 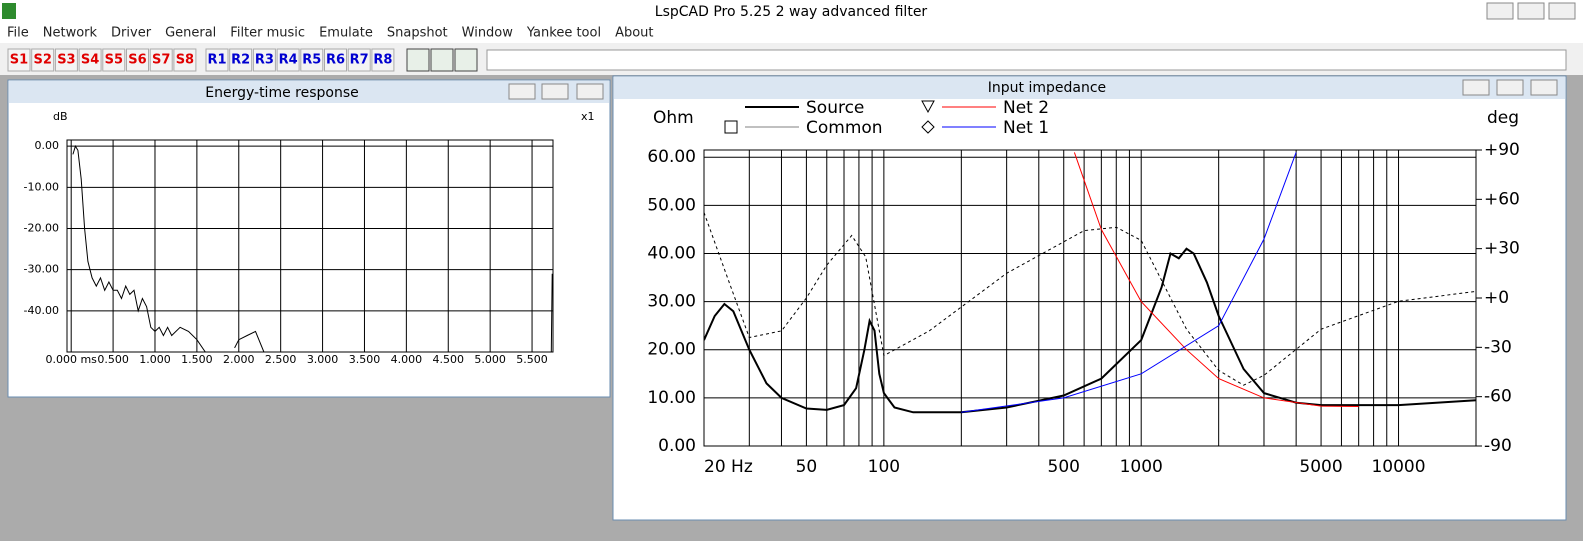 What do you see at coordinates (70, 33) in the screenshot?
I see `menu-item: Network` at bounding box center [70, 33].